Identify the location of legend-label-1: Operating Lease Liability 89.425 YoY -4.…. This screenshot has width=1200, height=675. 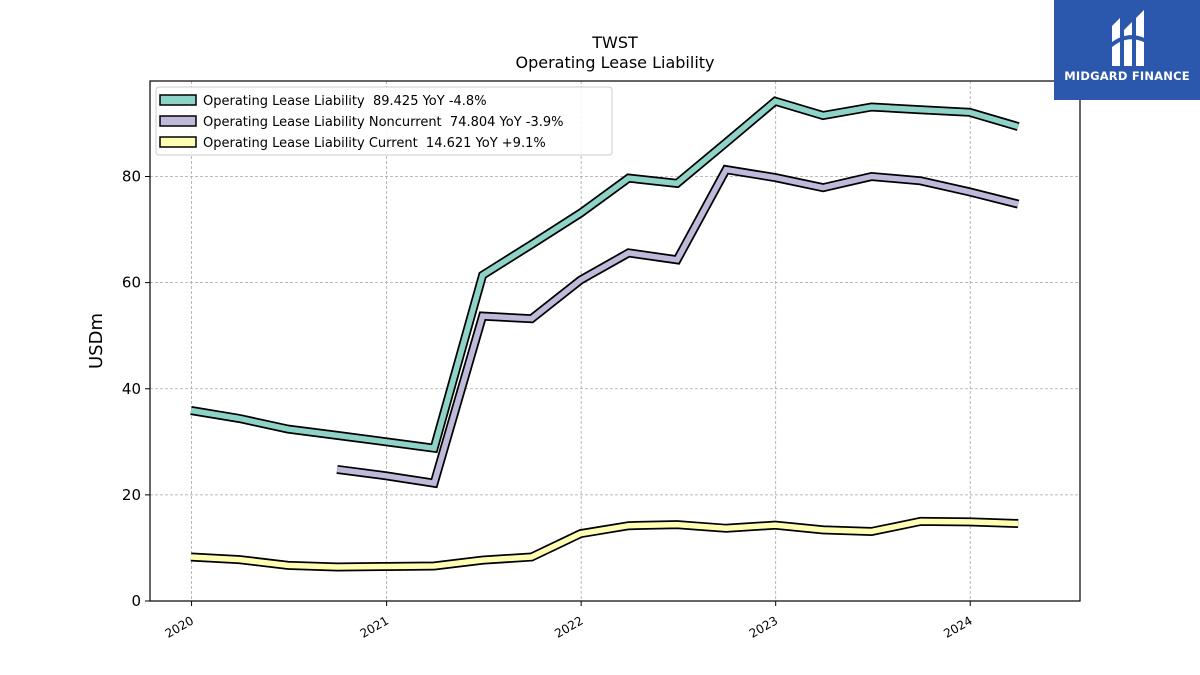
(345, 101).